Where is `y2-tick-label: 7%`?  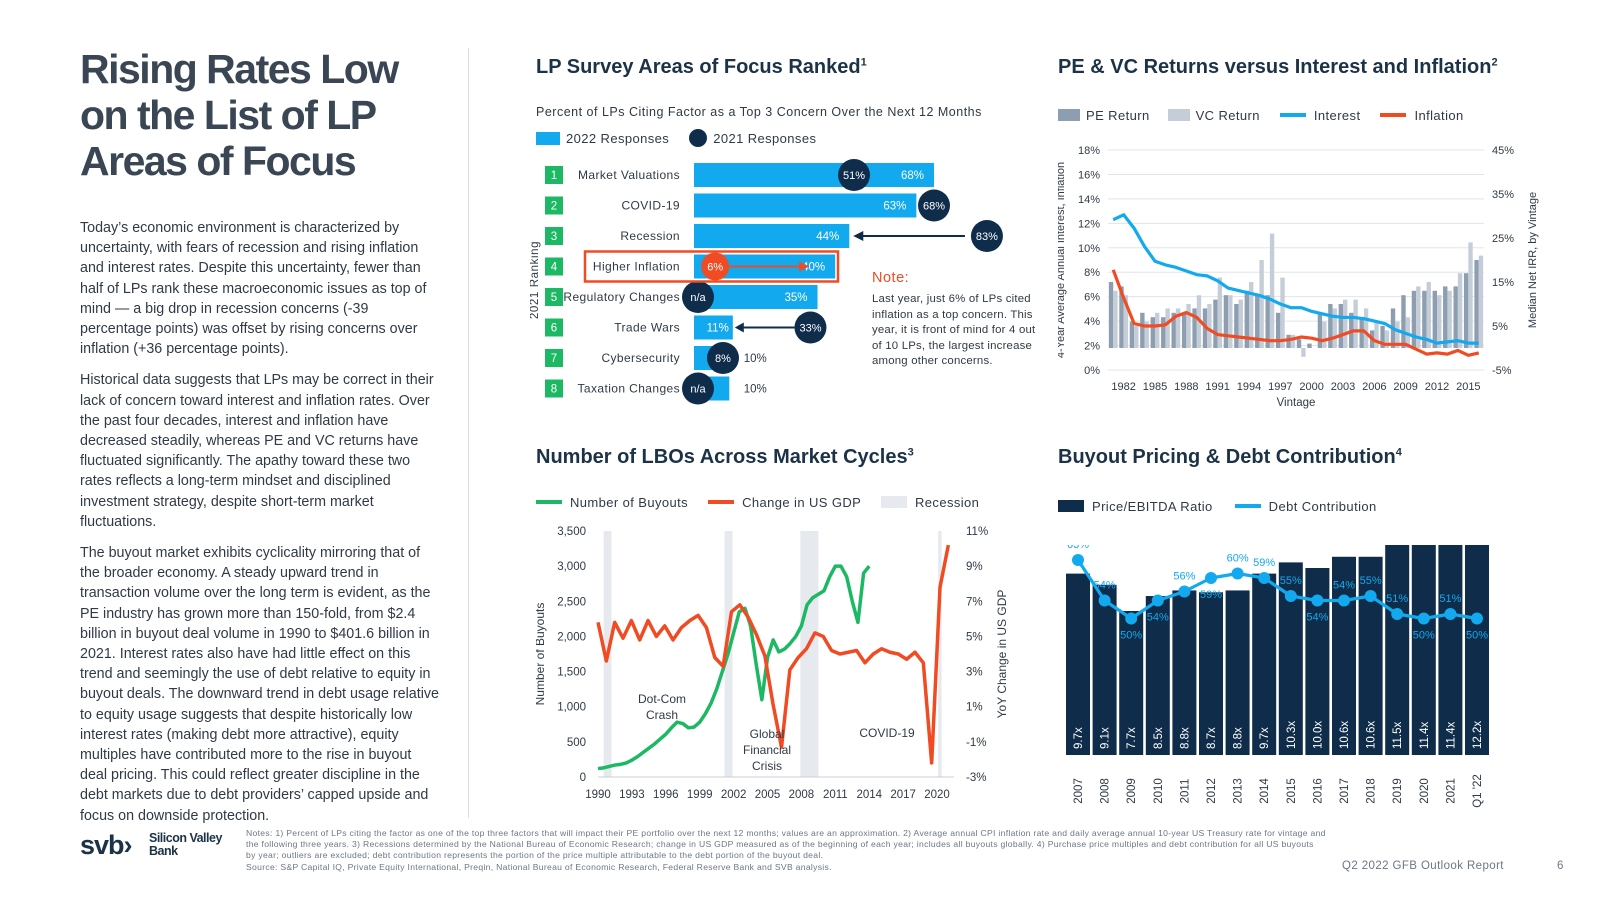
y2-tick-label: 7% is located at coordinates (974, 602).